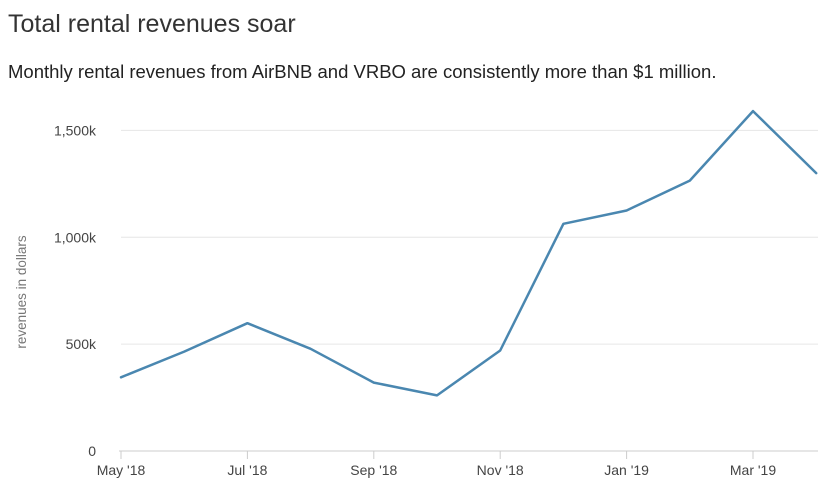 The height and width of the screenshot is (500, 826). I want to click on y-tick-label: 500k, so click(81, 344).